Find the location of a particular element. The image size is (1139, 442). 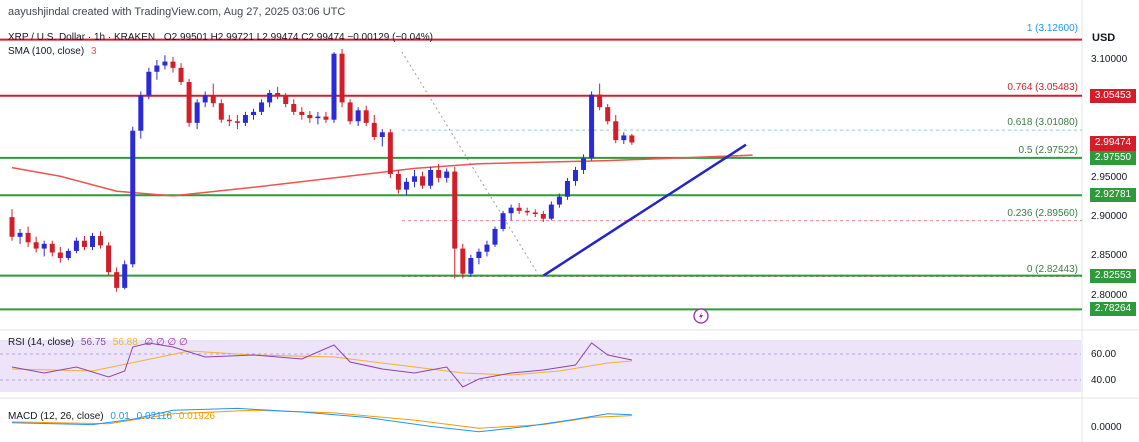

macd-line is located at coordinates (321, 420).